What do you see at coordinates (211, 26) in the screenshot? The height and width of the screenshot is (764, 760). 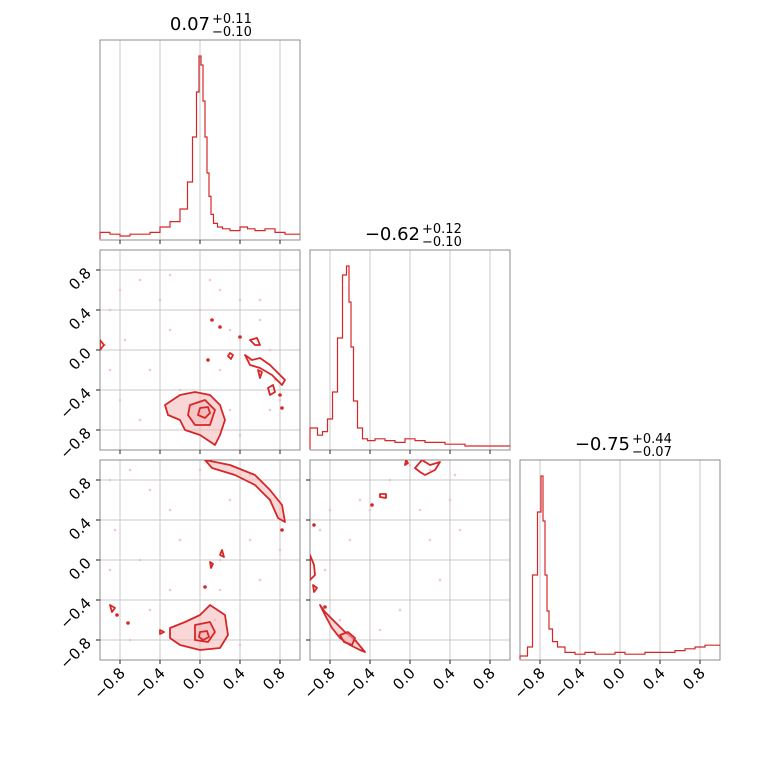 I see `panel-title-1: 0.07 +0.11−0.10` at bounding box center [211, 26].